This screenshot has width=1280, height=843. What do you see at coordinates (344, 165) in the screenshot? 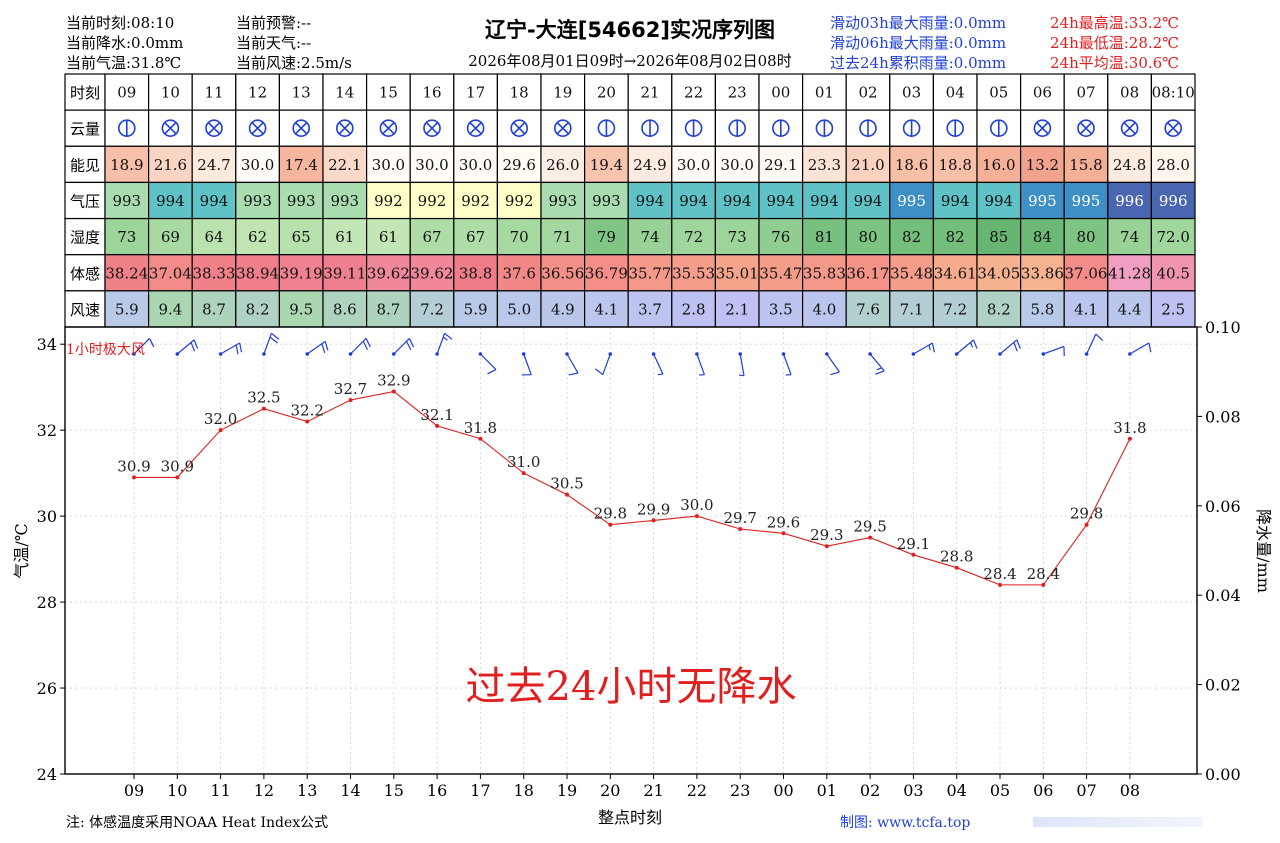
I see `value-visibility: 22.1` at bounding box center [344, 165].